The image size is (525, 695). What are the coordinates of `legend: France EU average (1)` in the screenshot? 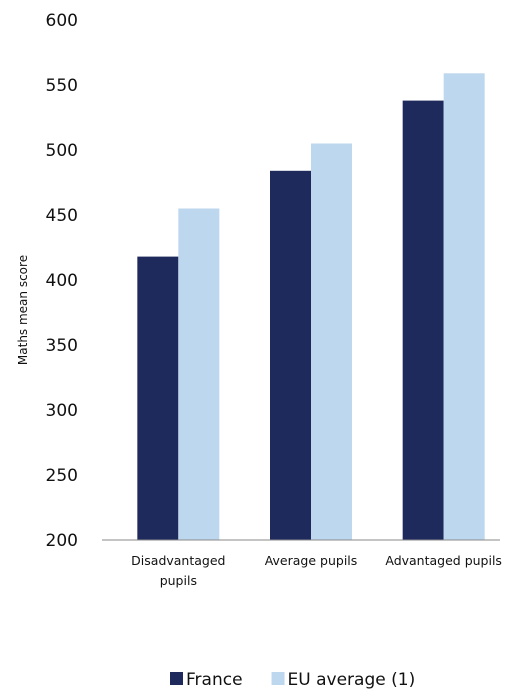 It's located at (292, 680).